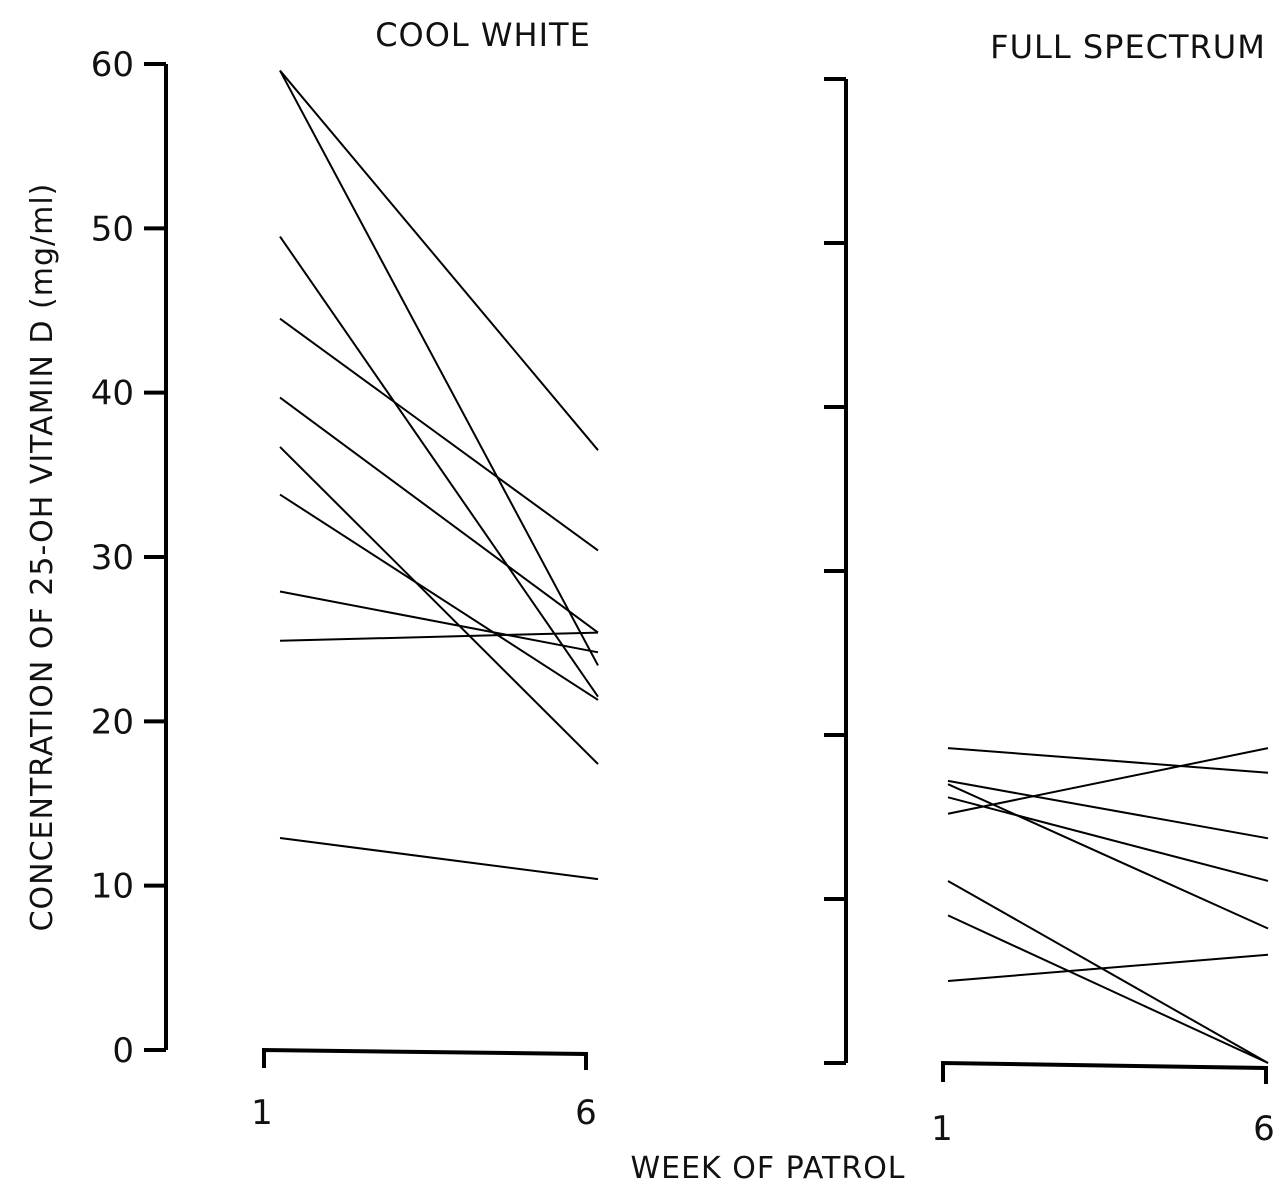  I want to click on x-tick-label-fs-1: 1, so click(942, 1129).